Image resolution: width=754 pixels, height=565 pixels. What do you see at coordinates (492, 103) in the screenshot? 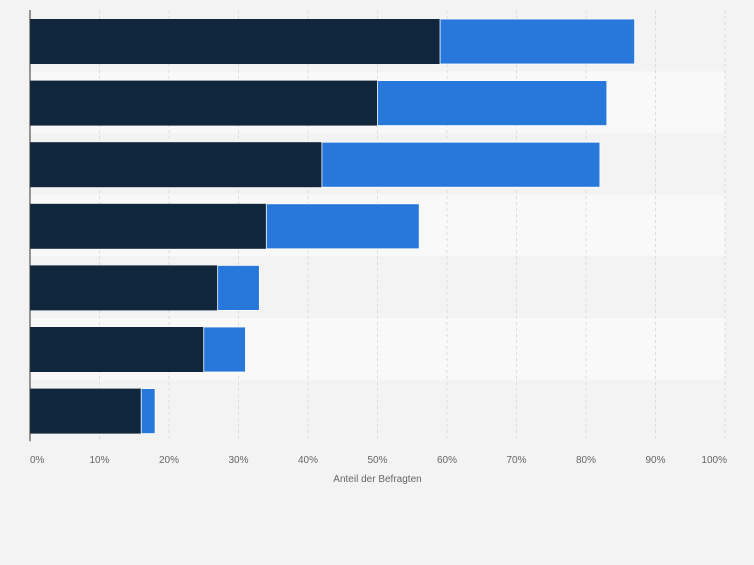
I see `bar-series2-row2` at bounding box center [492, 103].